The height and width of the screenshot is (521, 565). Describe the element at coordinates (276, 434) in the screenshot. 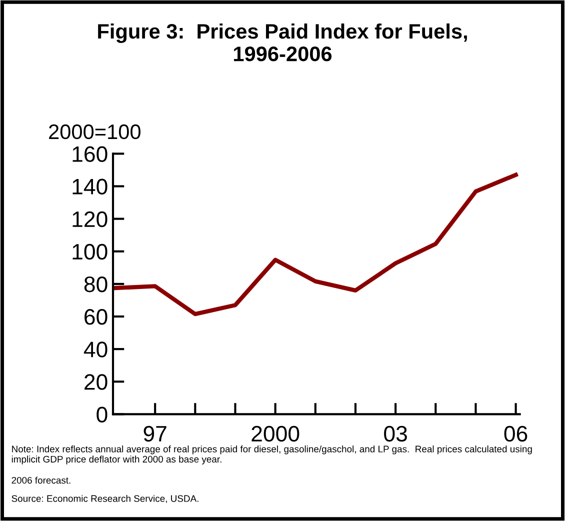

I see `x-tick-label: 2000` at that location.